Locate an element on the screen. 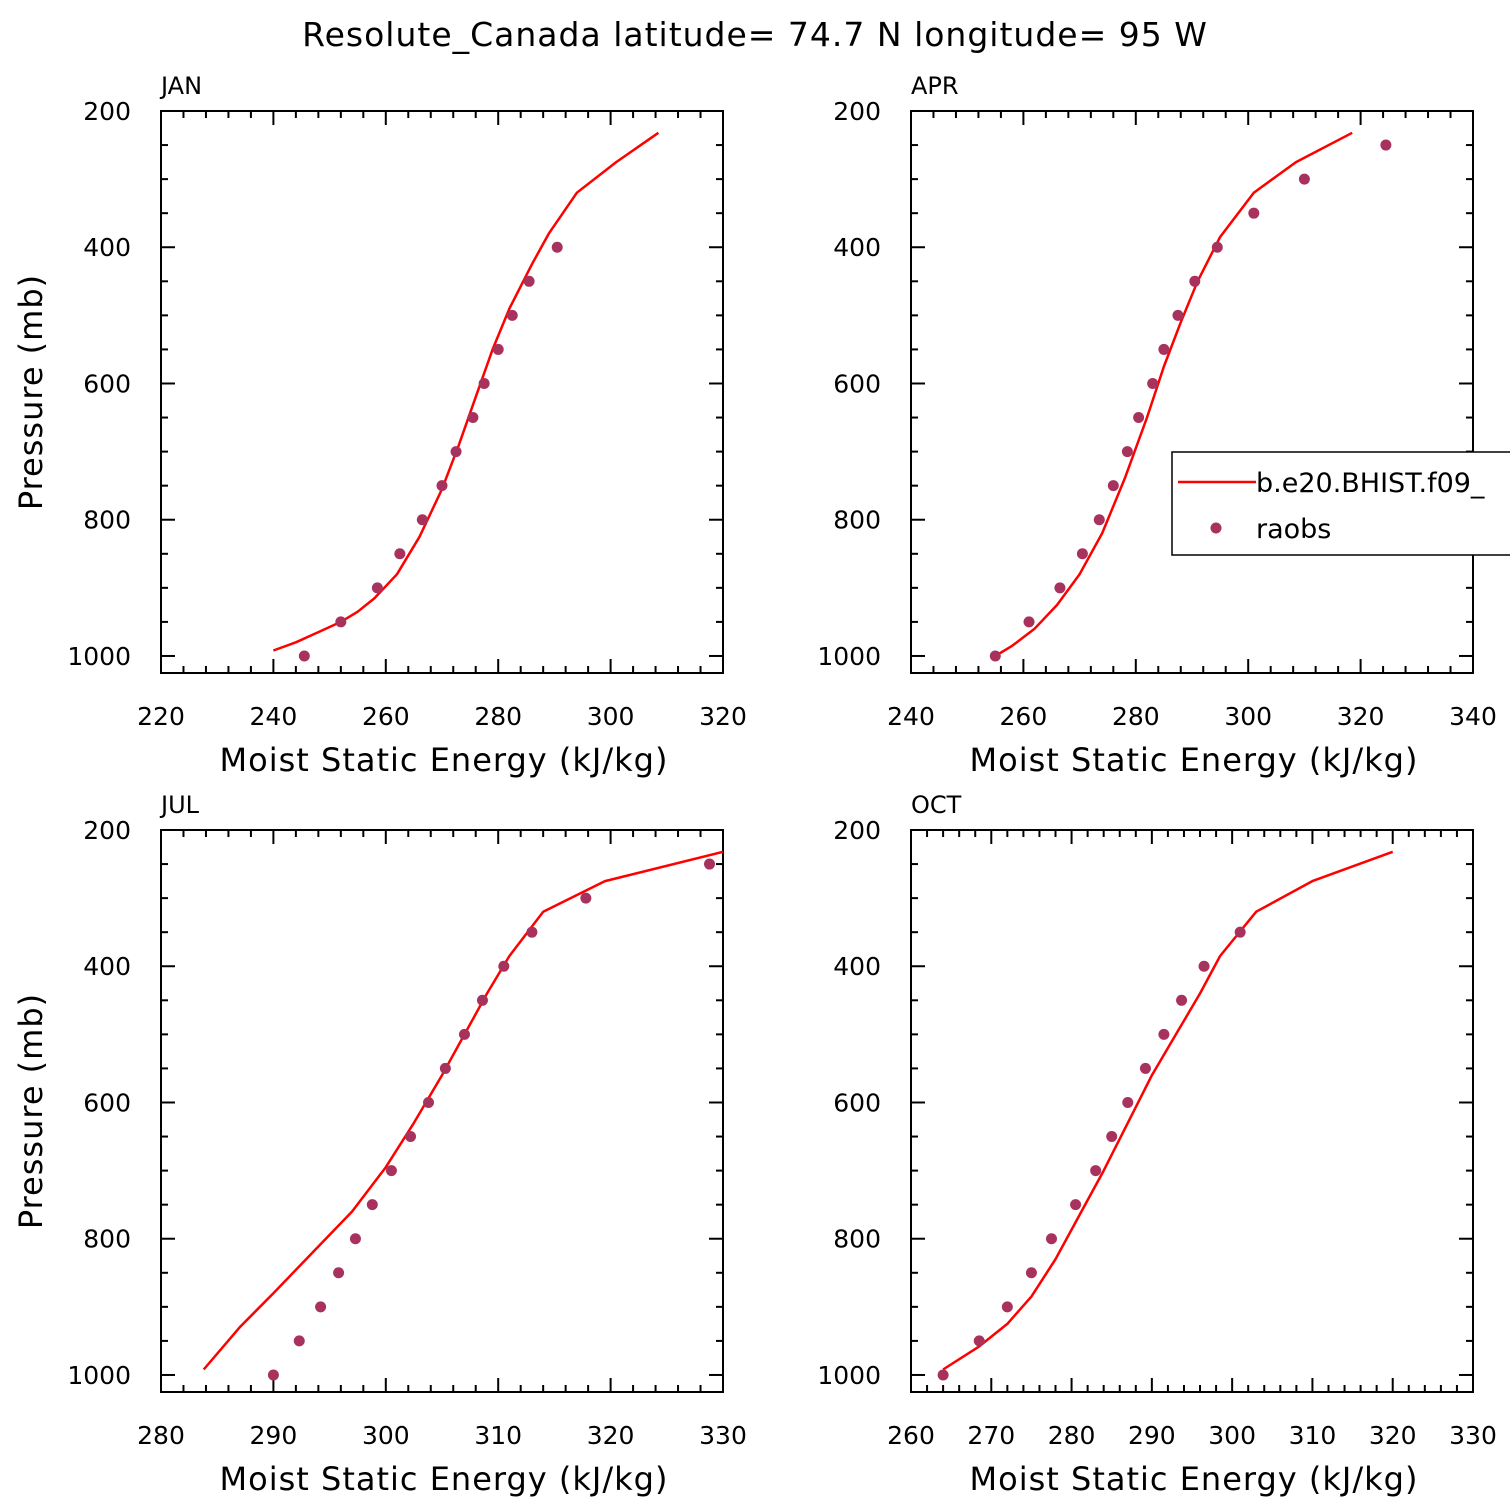 This screenshot has height=1510, width=1510. plot-frame-jan is located at coordinates (442, 392).